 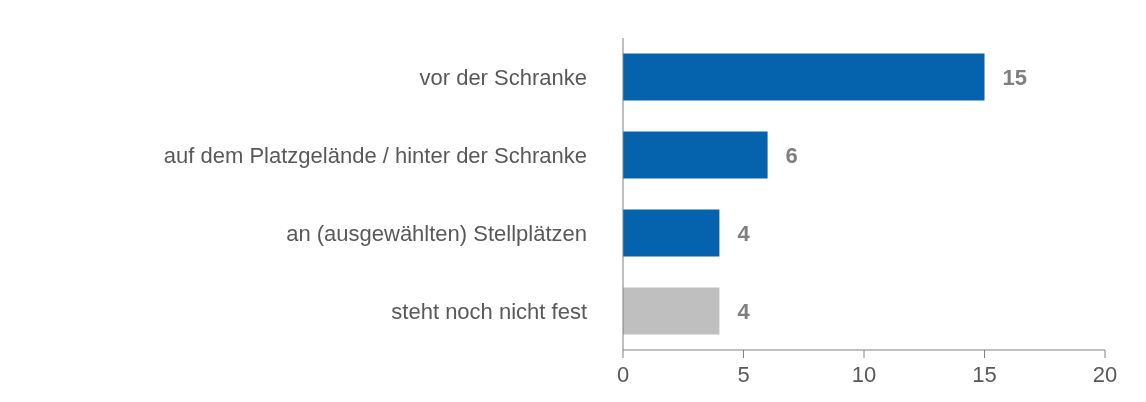 What do you see at coordinates (436, 233) in the screenshot?
I see `y-tick-label: an (ausgewählten) Stellplätzen` at bounding box center [436, 233].